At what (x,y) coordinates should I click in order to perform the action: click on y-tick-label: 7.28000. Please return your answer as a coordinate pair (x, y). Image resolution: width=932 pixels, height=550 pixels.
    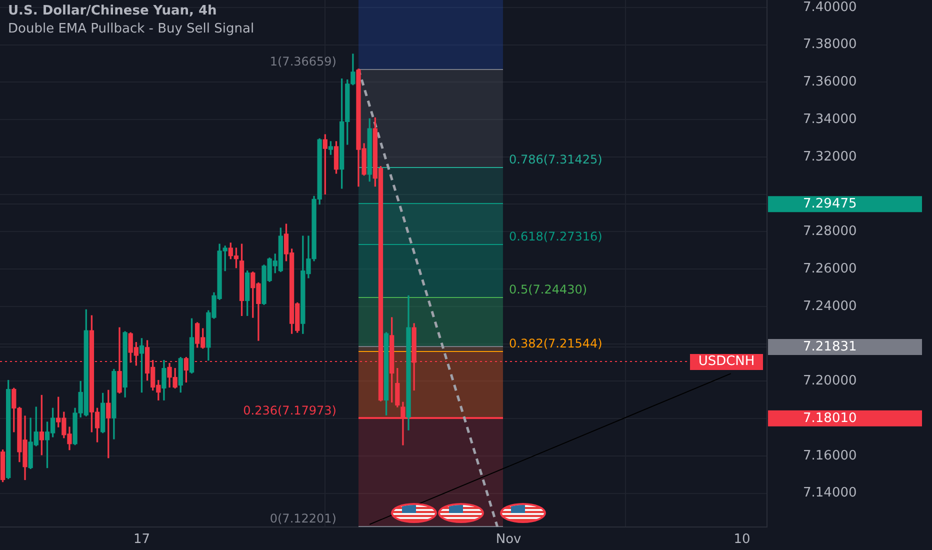
    Looking at the image, I should click on (830, 232).